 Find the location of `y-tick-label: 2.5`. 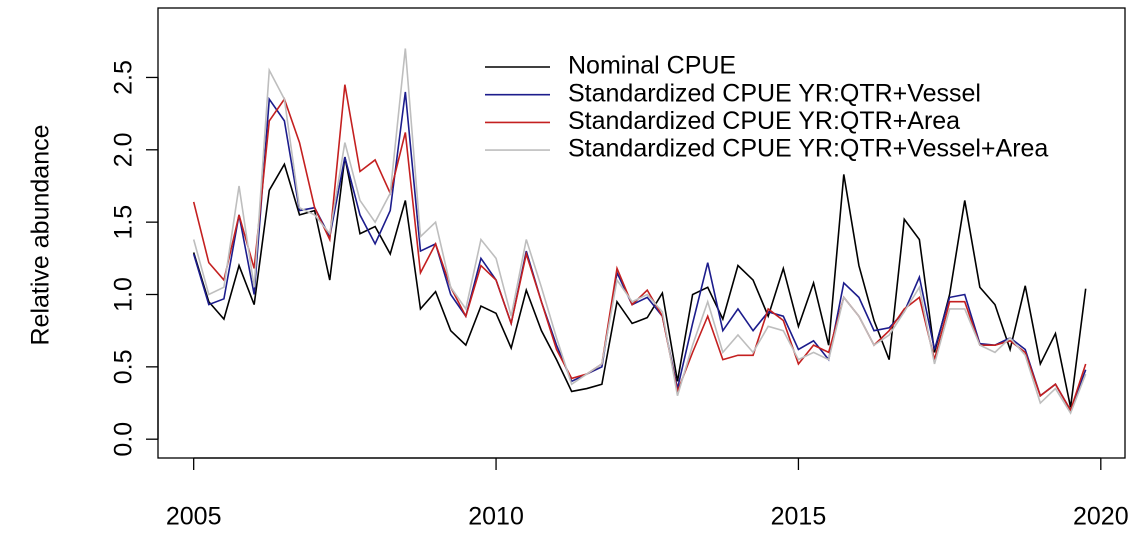

y-tick-label: 2.5 is located at coordinates (124, 77).